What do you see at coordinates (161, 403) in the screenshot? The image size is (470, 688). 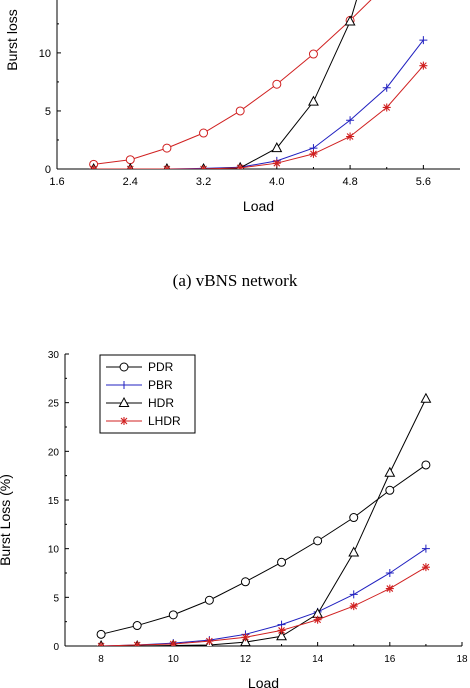 I see `legend-label: HDR` at bounding box center [161, 403].